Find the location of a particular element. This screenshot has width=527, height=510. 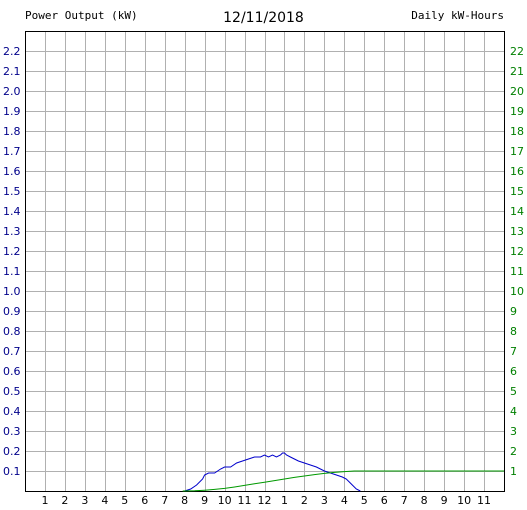

right-tick-label: 10 is located at coordinates (517, 291).